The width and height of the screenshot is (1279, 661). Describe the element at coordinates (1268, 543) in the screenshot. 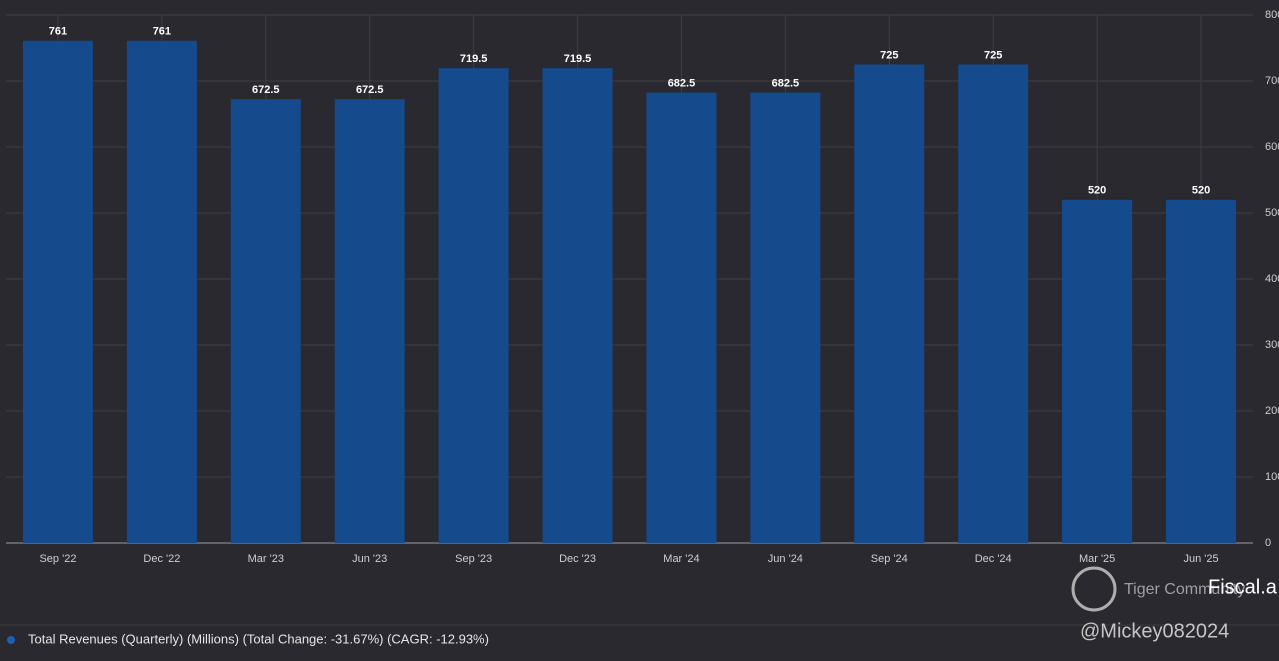

I see `y-tick-label: 0` at that location.